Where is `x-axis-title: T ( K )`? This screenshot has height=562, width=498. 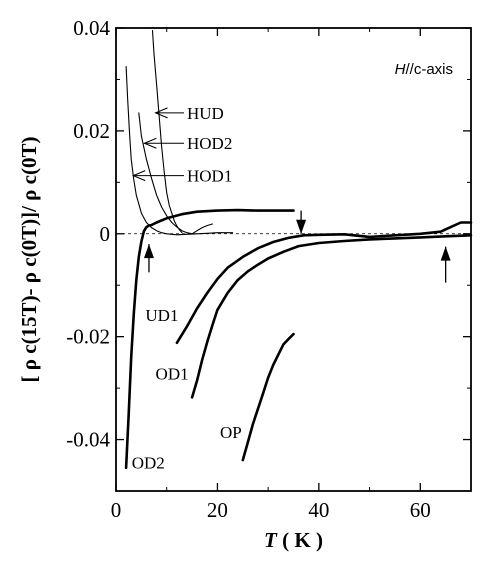 x-axis-title: T ( K ) is located at coordinates (293, 540).